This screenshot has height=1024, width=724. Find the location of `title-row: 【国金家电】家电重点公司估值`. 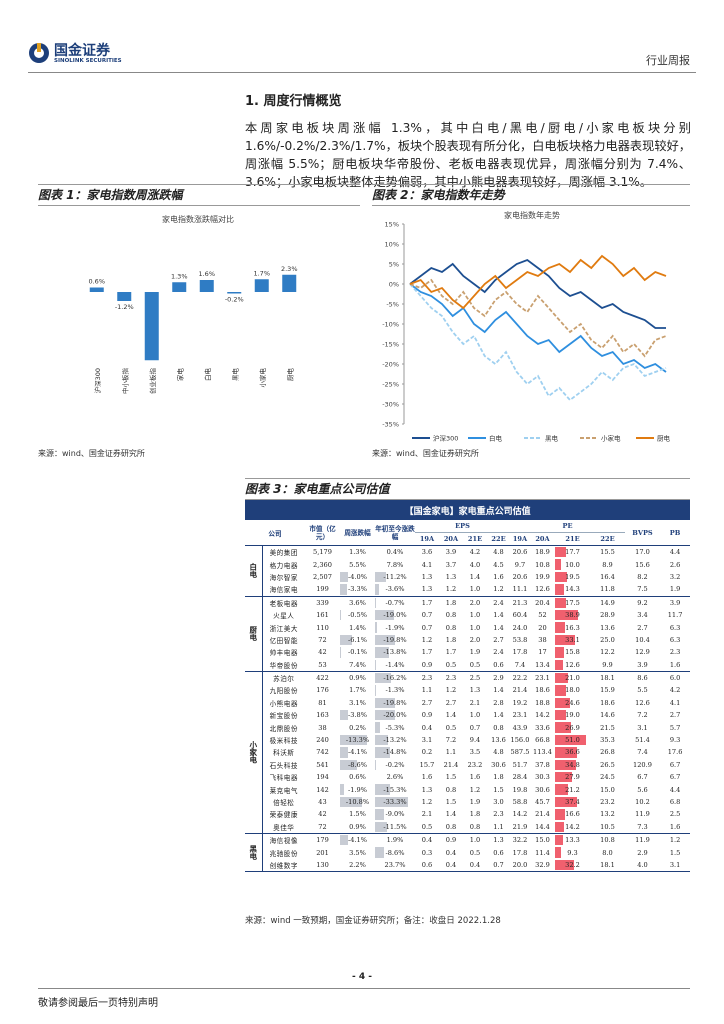

title-row: 【国金家电】家电重点公司估值 is located at coordinates (468, 510).